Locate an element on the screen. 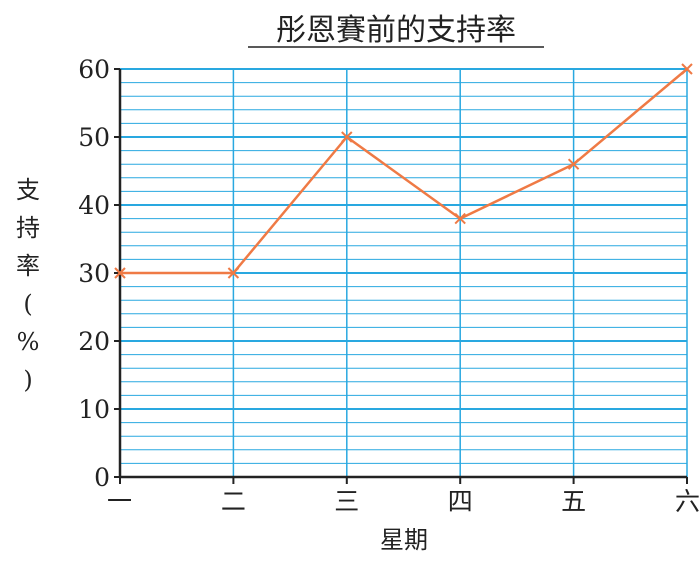 This screenshot has width=700, height=561. chart-title: 彤恩賽前的支持率 is located at coordinates (396, 30).